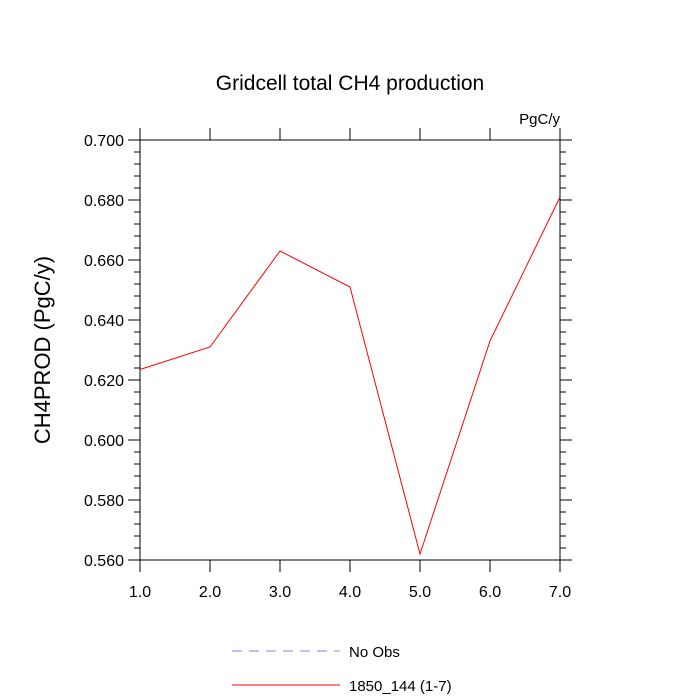 The height and width of the screenshot is (700, 700). I want to click on y-tick-label: 0.640, so click(104, 321).